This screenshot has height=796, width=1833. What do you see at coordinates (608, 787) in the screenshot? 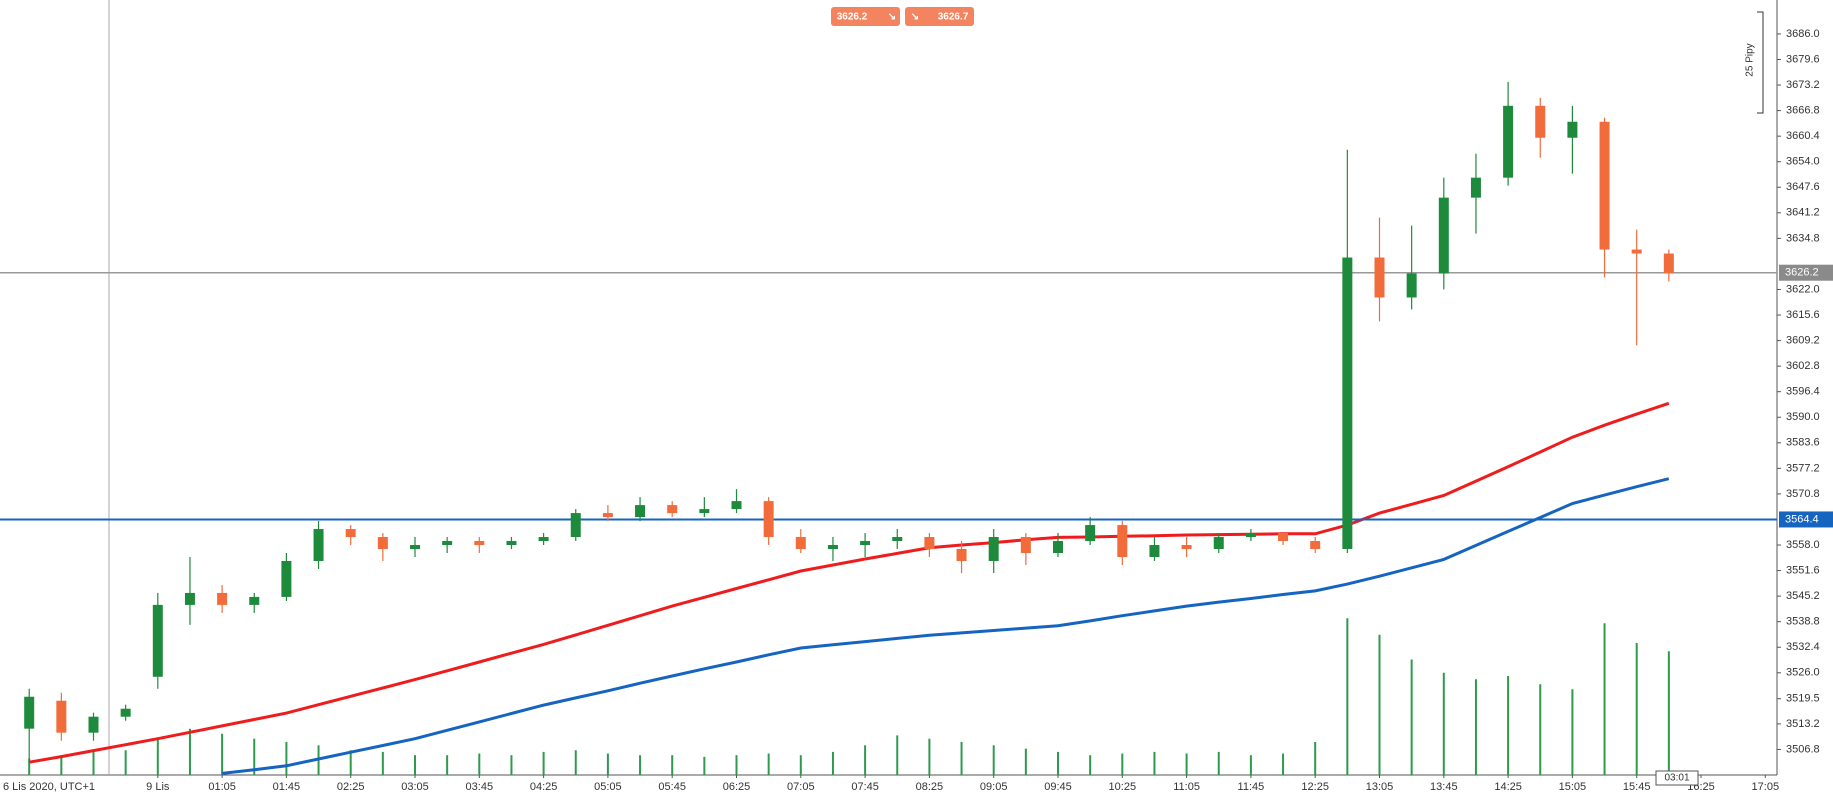
I see `x-tick-label: 05:05` at bounding box center [608, 787].